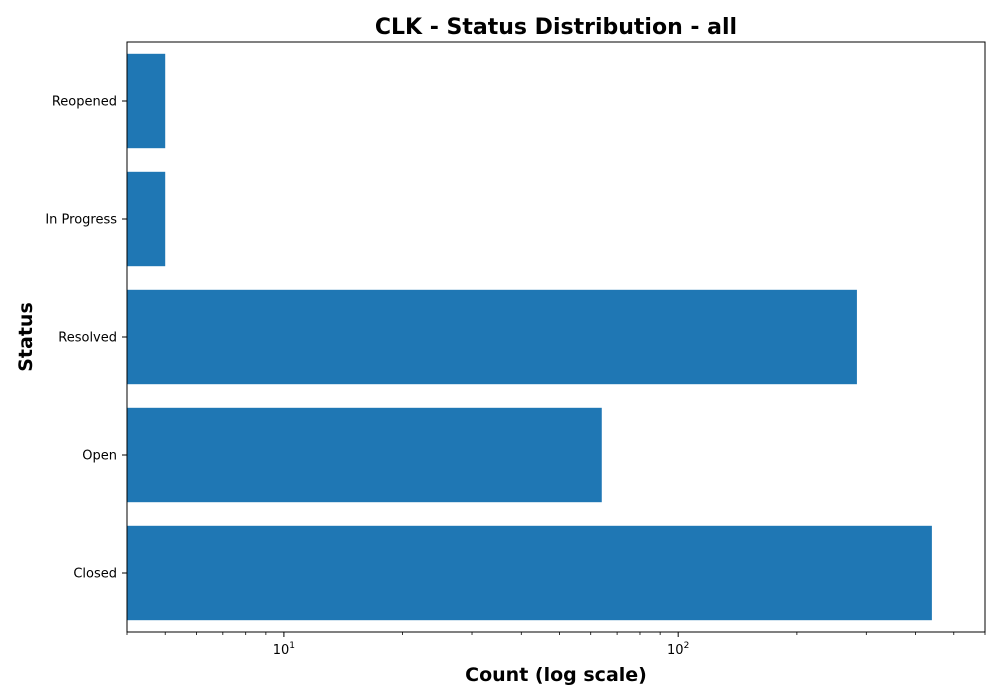 This screenshot has height=700, width=1000. I want to click on bar-closed, so click(529, 573).